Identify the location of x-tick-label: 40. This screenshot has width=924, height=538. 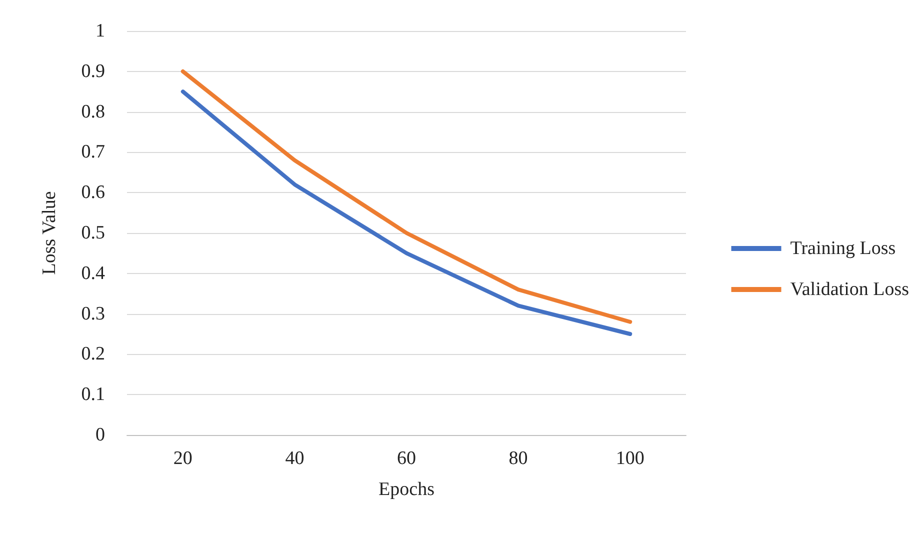
(294, 458).